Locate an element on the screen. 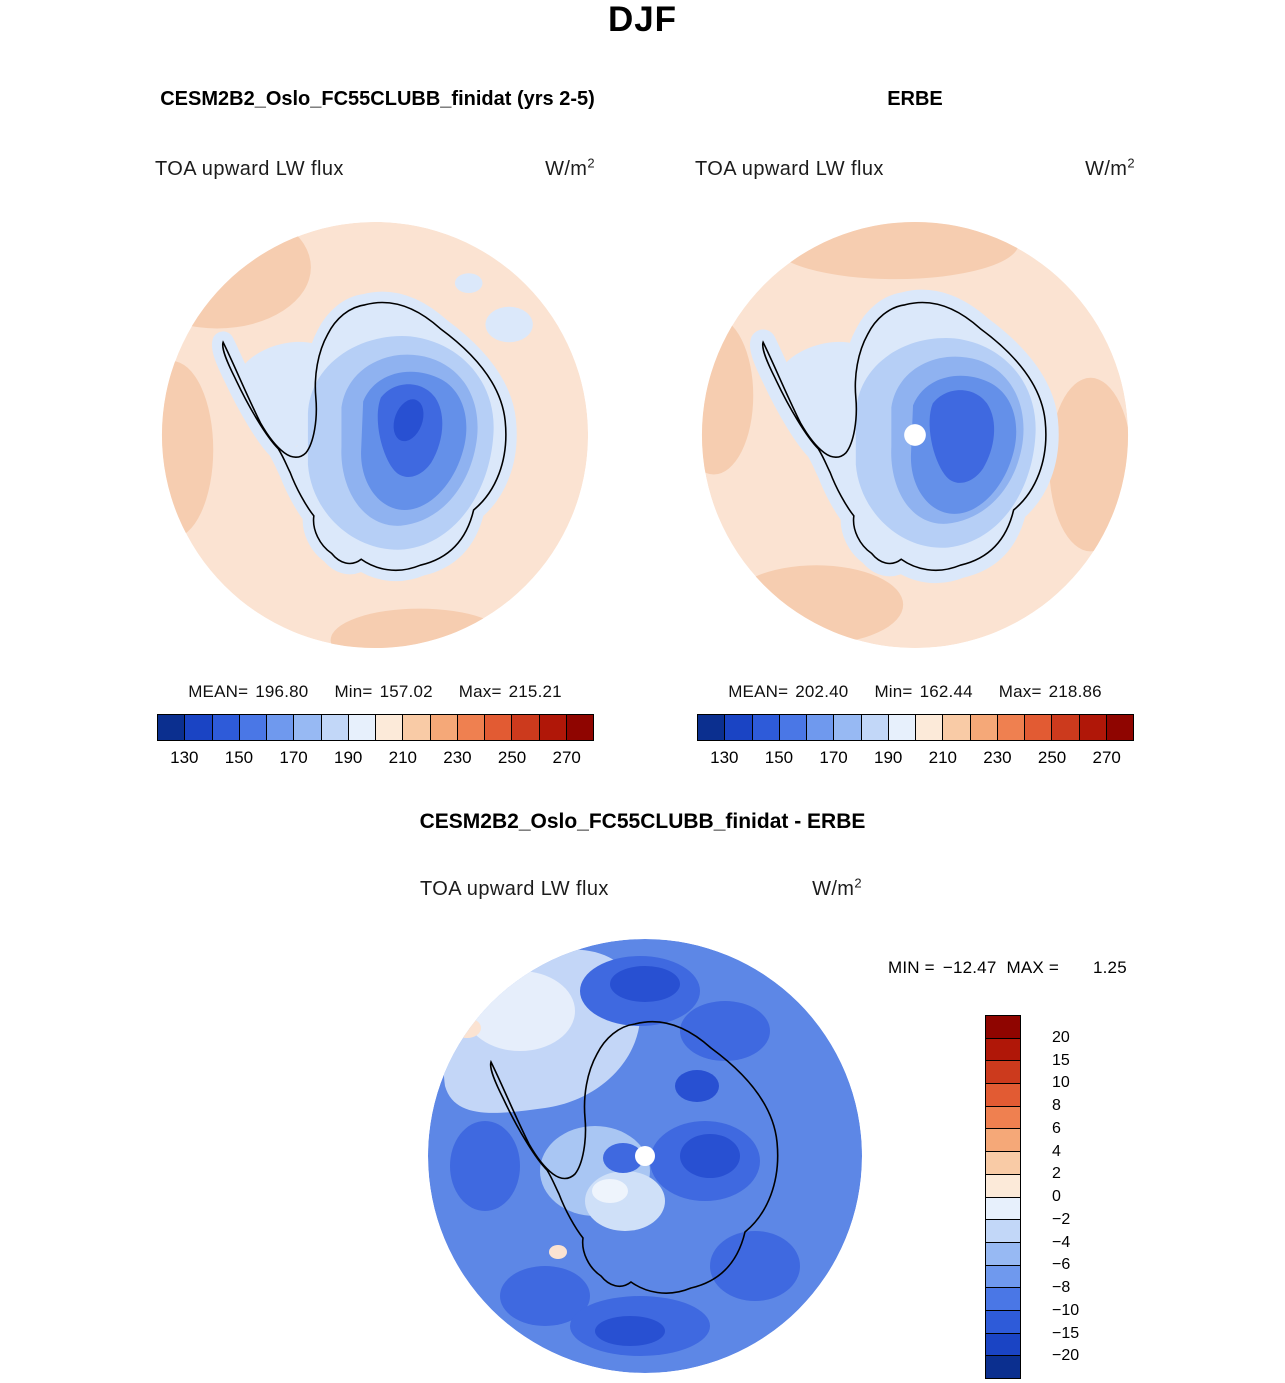 This screenshot has height=1383, width=1285. colorbar-erbe-ticks: 130 150 170 190 210 230 250 270 is located at coordinates (915, 759).